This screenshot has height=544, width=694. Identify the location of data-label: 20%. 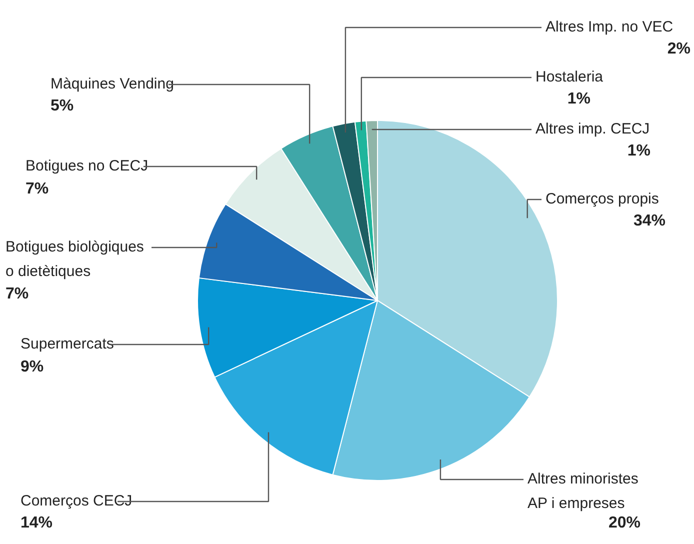
(624, 523).